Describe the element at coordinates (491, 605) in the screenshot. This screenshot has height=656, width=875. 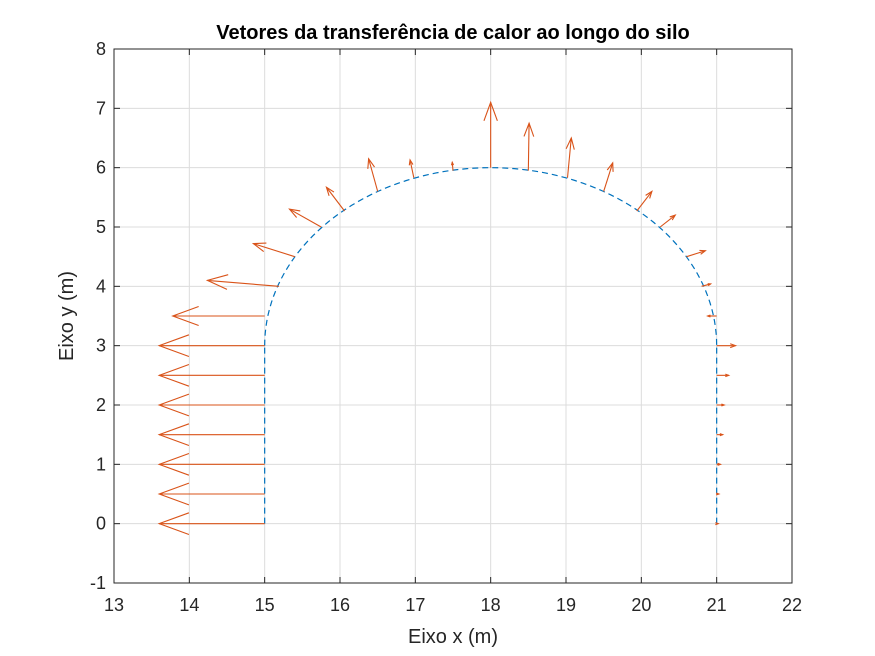
I see `x-tick-label: 18` at that location.